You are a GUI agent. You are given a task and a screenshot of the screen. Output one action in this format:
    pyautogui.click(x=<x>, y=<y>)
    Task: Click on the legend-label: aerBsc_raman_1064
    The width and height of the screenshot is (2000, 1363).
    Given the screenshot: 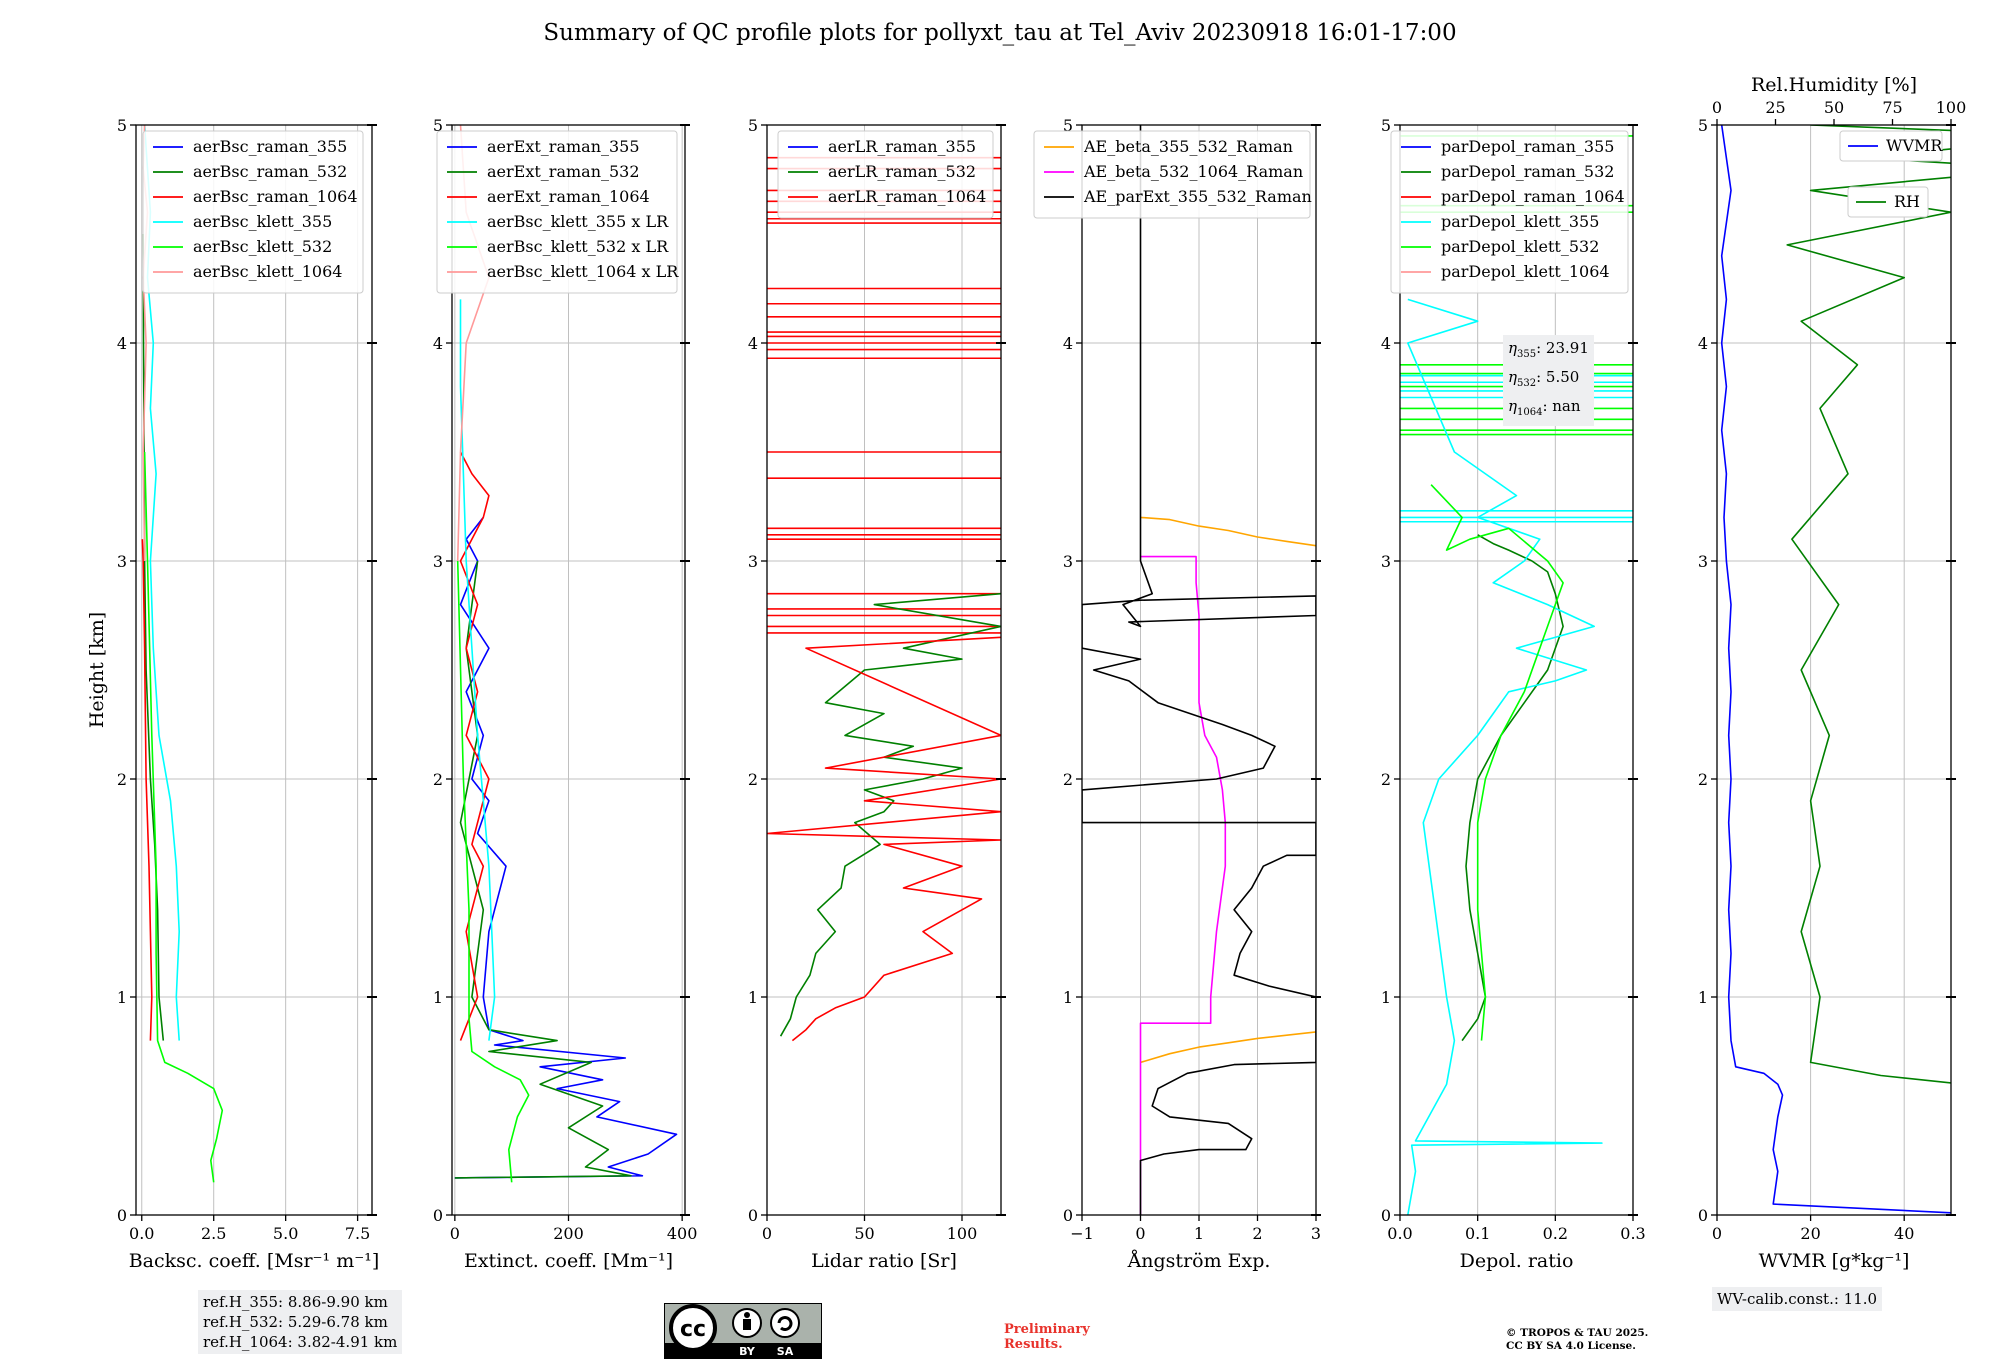 What is the action you would take?
    pyautogui.click(x=275, y=196)
    